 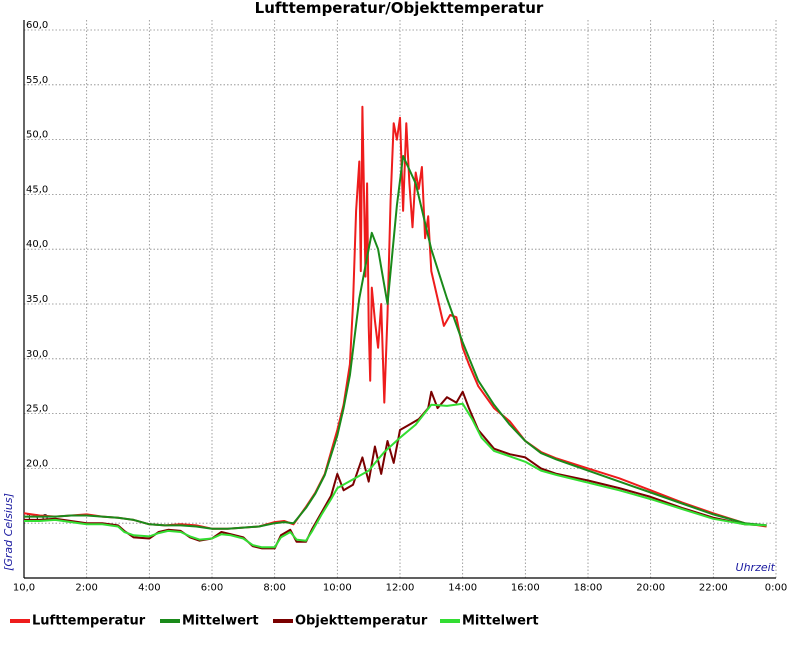 I want to click on x-tick-label: 8:00, so click(x=274, y=587).